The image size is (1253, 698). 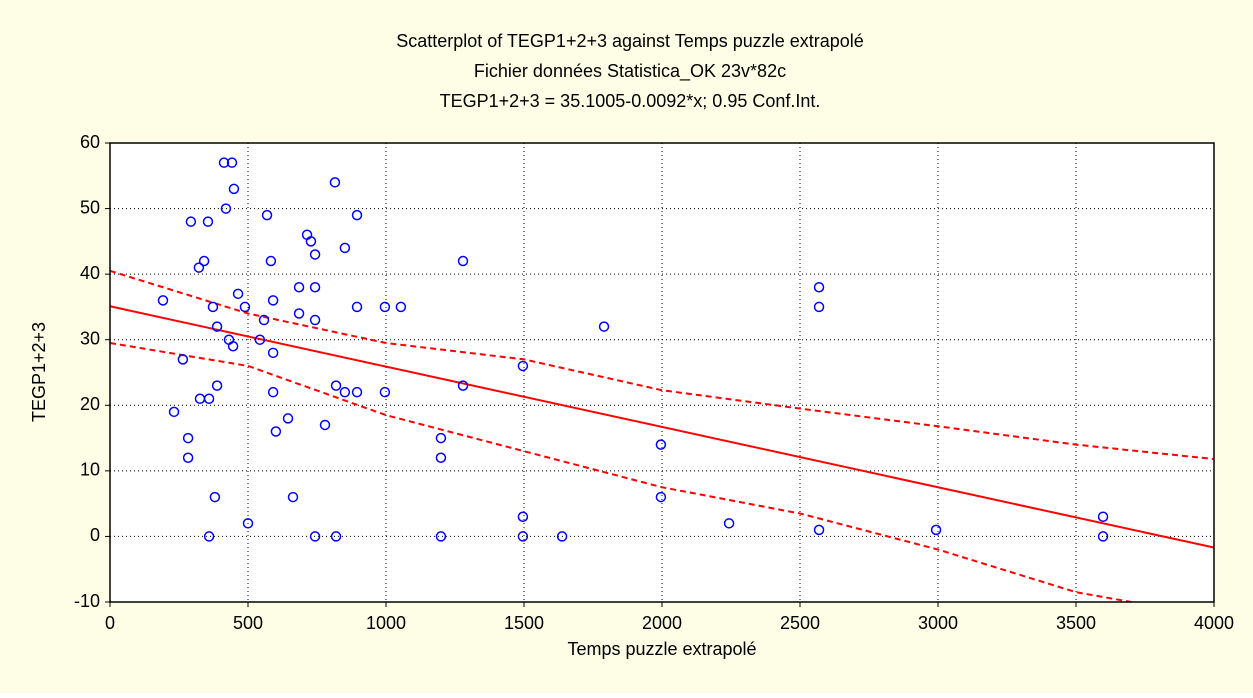 I want to click on x-tick-label: 1500, so click(x=524, y=623).